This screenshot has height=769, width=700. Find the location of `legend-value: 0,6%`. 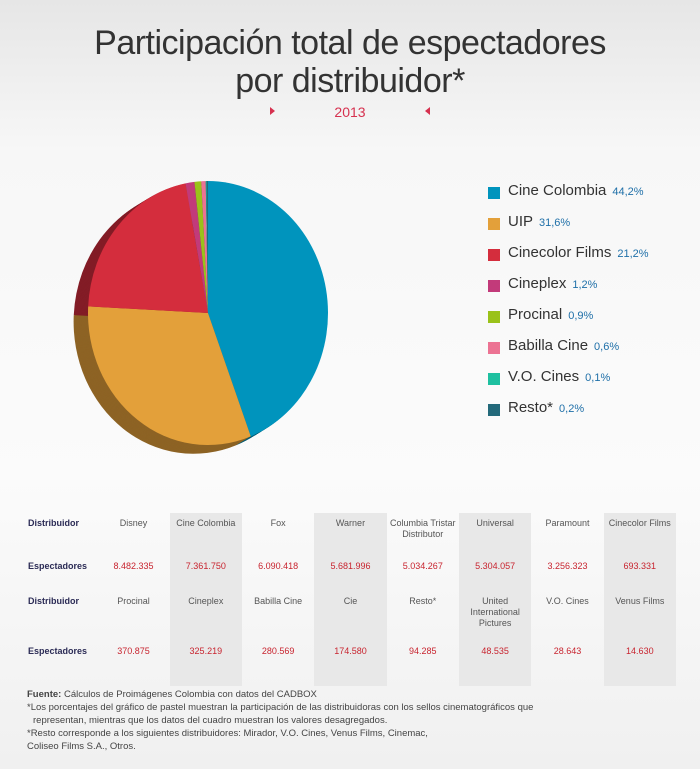

legend-value: 0,6% is located at coordinates (607, 347).